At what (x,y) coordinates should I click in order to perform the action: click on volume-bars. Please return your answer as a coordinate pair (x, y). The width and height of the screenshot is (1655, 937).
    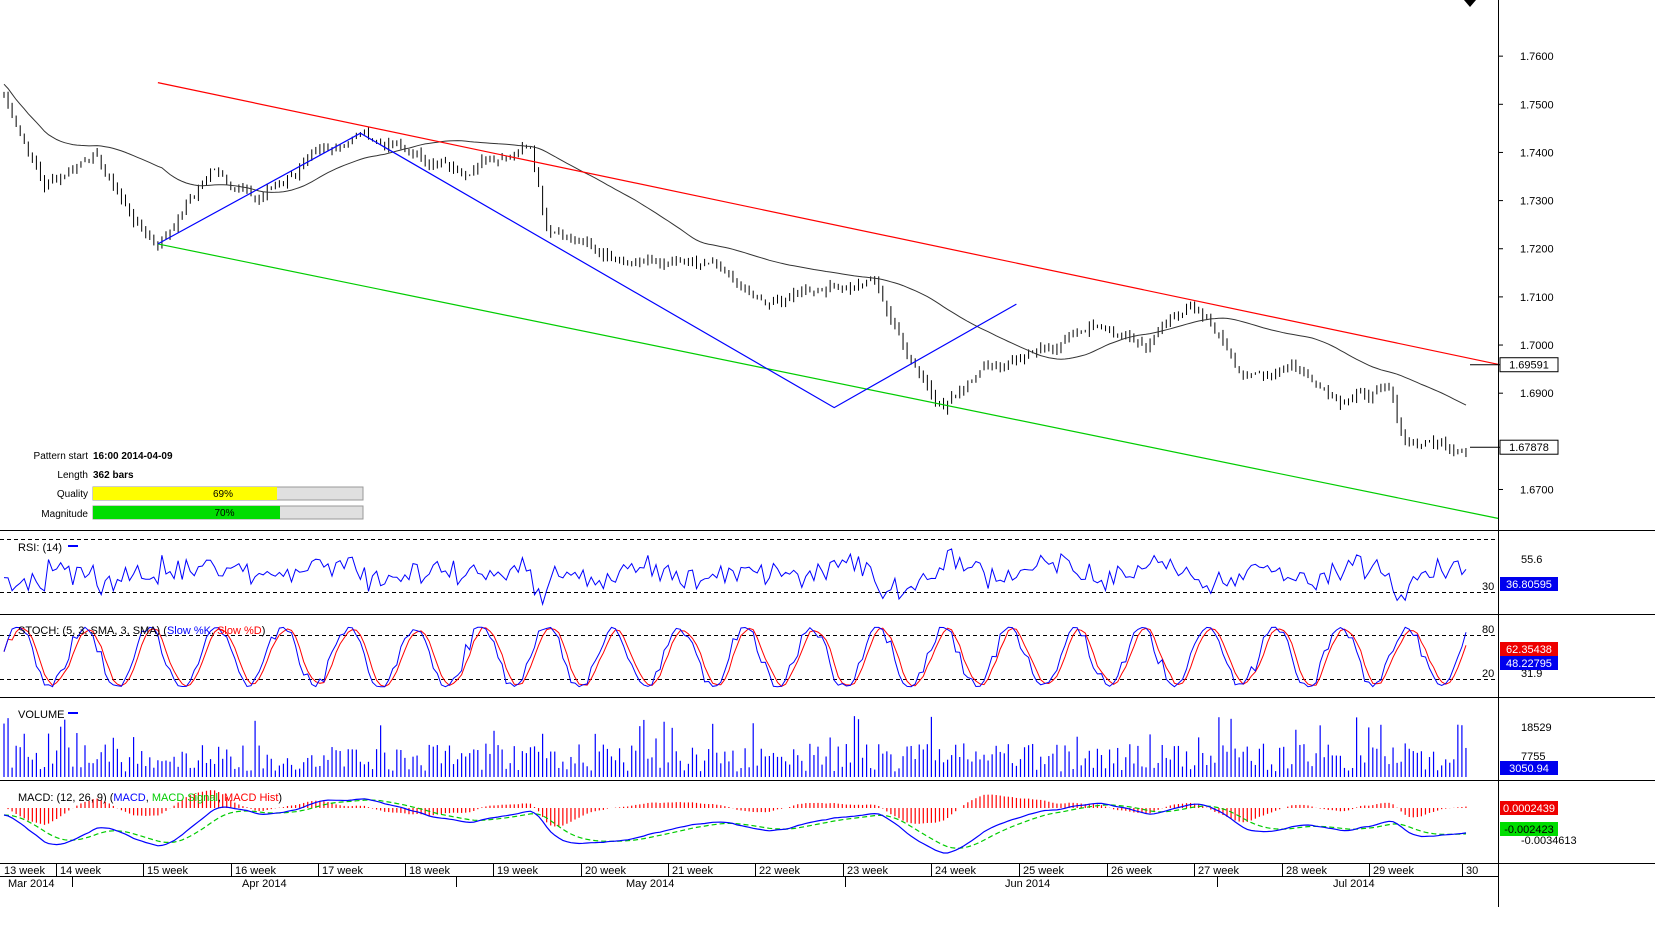
    Looking at the image, I should click on (735, 746).